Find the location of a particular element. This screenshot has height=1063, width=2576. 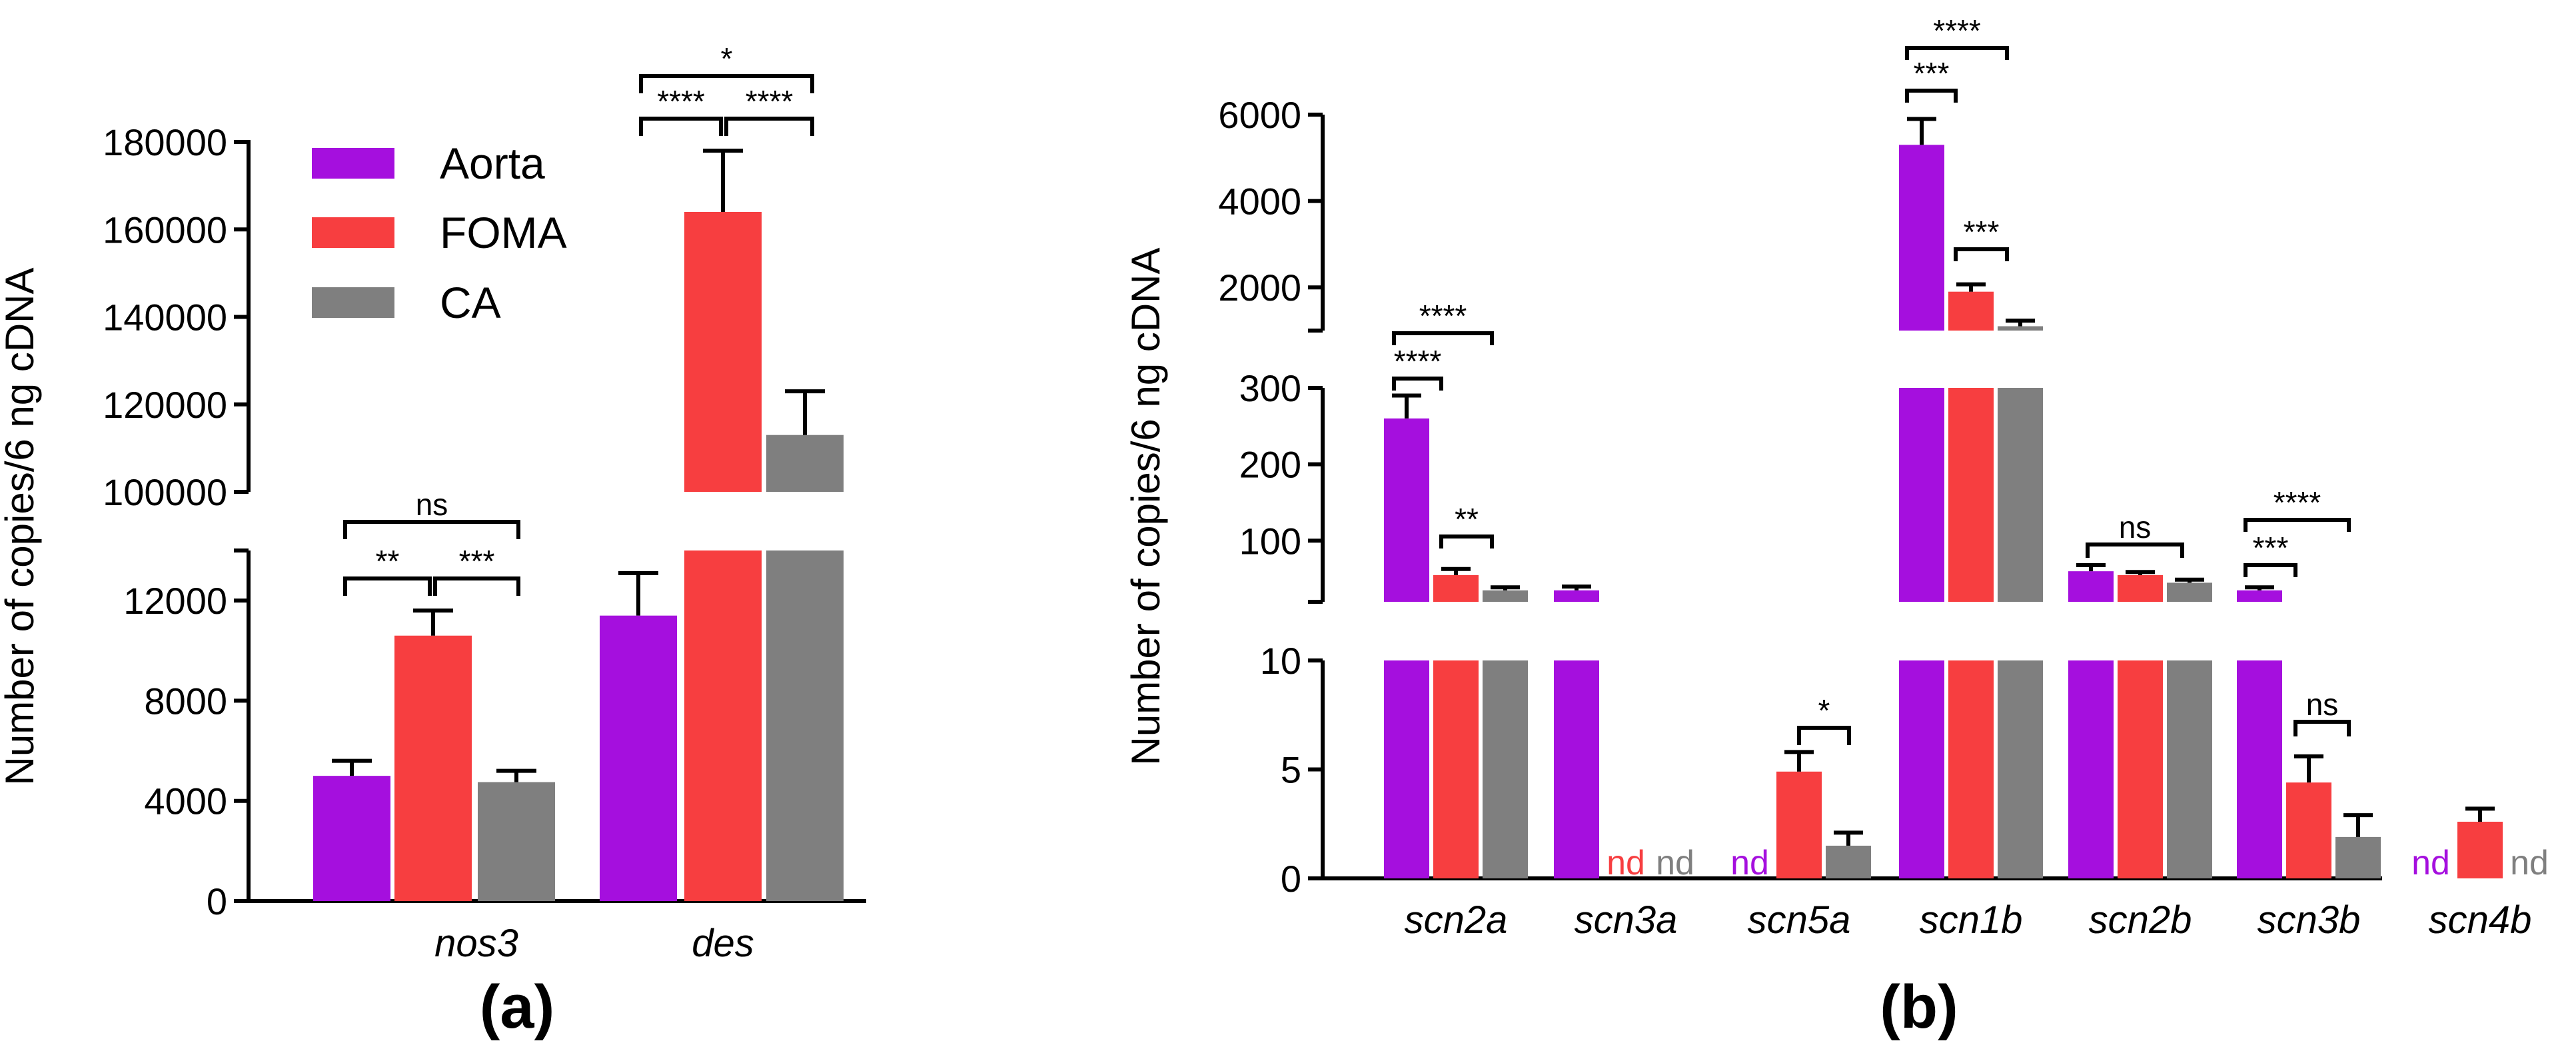

panel-b-category-label: scn2a is located at coordinates (1456, 920).